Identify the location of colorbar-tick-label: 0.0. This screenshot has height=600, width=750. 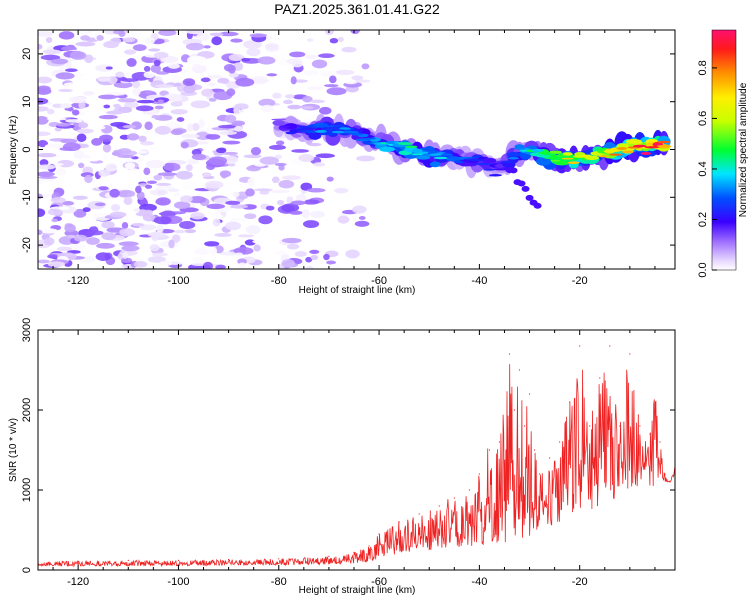
(703, 269).